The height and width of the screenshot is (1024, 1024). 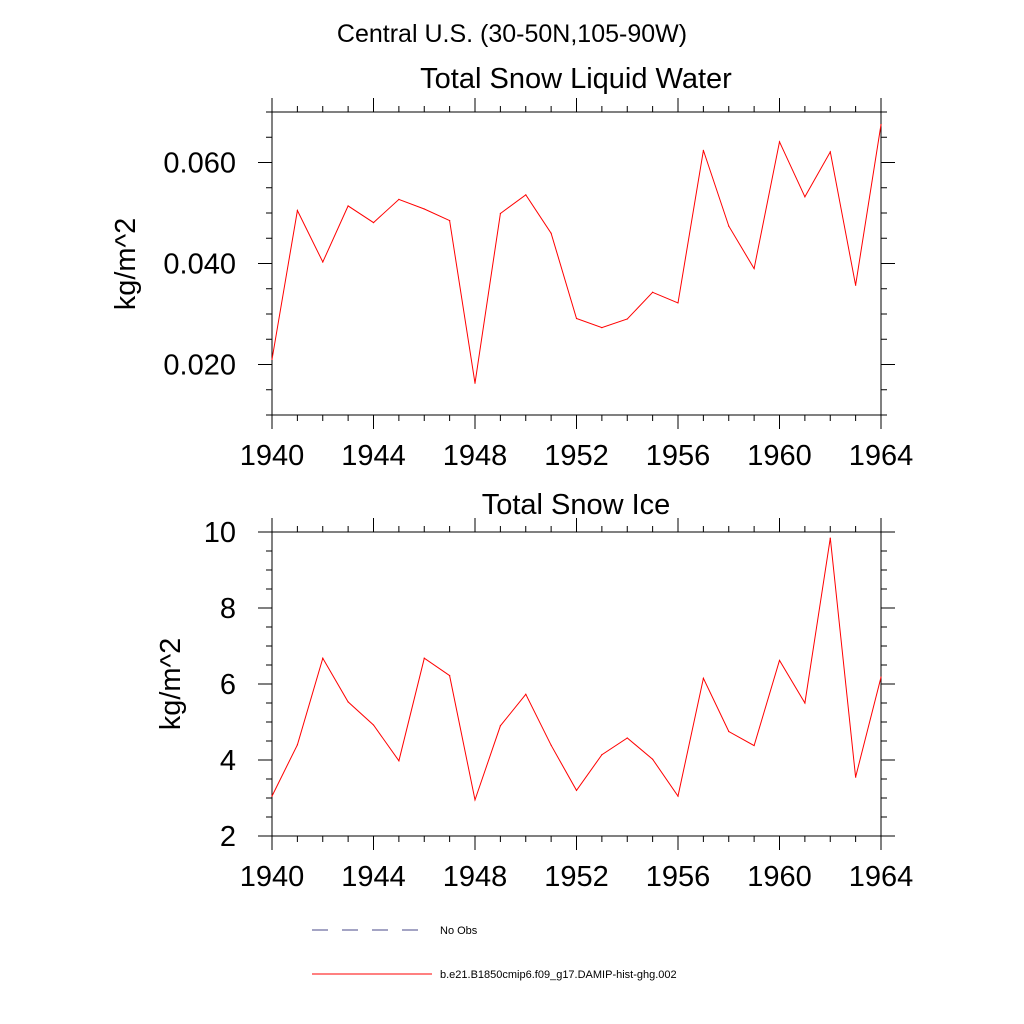 I want to click on bottom-panel-ylabel: kg/m^2, so click(x=171, y=684).